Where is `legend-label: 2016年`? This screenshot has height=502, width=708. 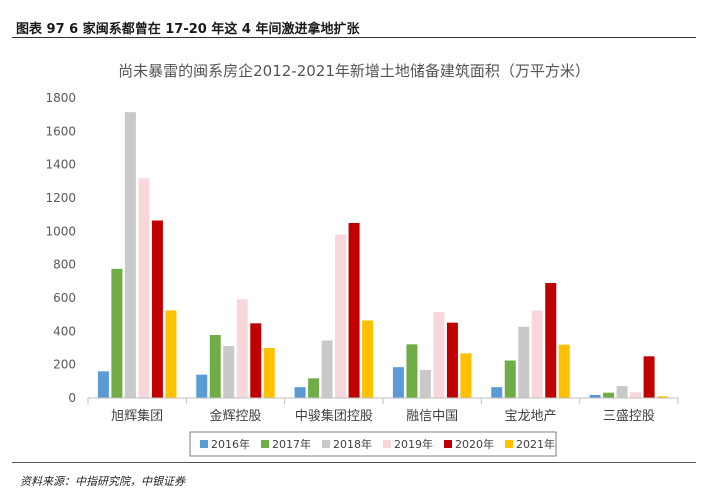
legend-label: 2016年 is located at coordinates (230, 444).